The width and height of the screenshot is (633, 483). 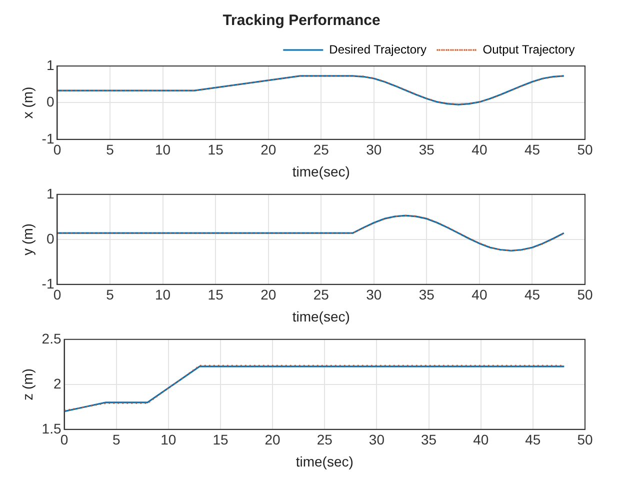 I want to click on legend-label: Output Trajectory, so click(x=528, y=49).